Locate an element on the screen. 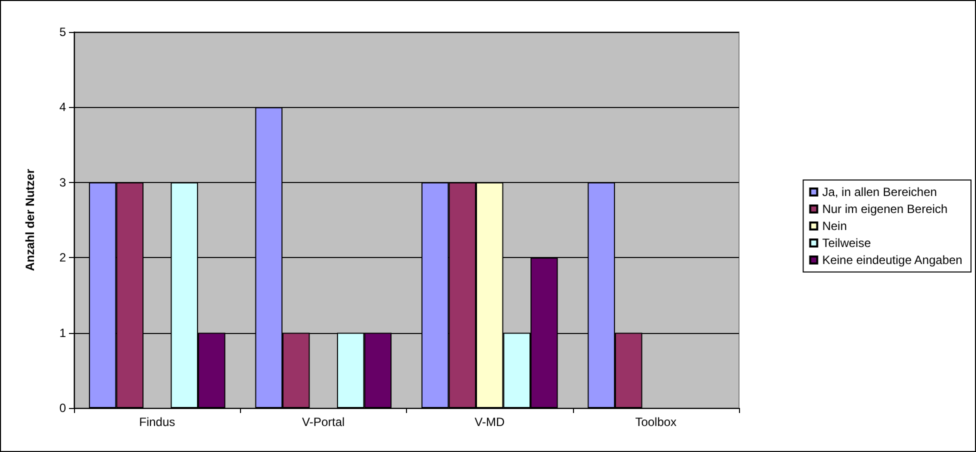 The height and width of the screenshot is (452, 976). x-tick-label: V-MD is located at coordinates (489, 422).